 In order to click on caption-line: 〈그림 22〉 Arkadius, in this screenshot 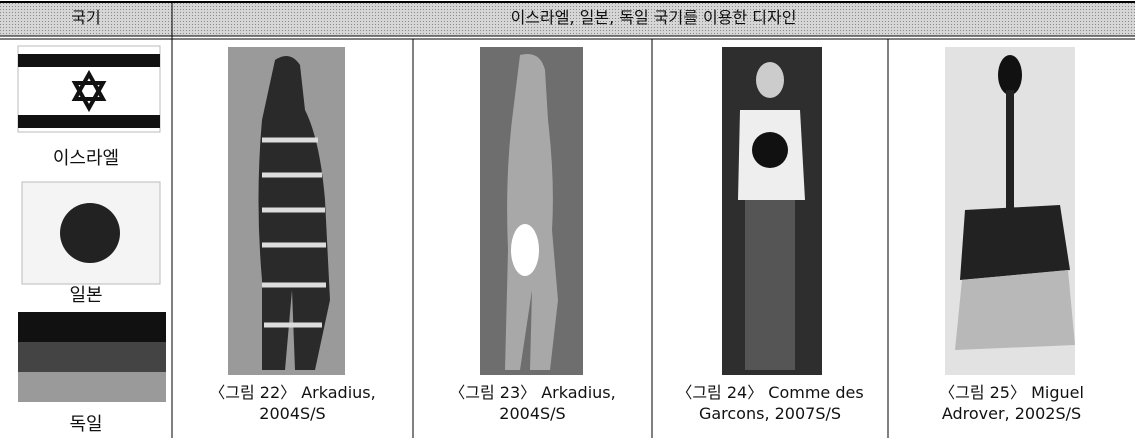, I will do `click(292, 392)`.